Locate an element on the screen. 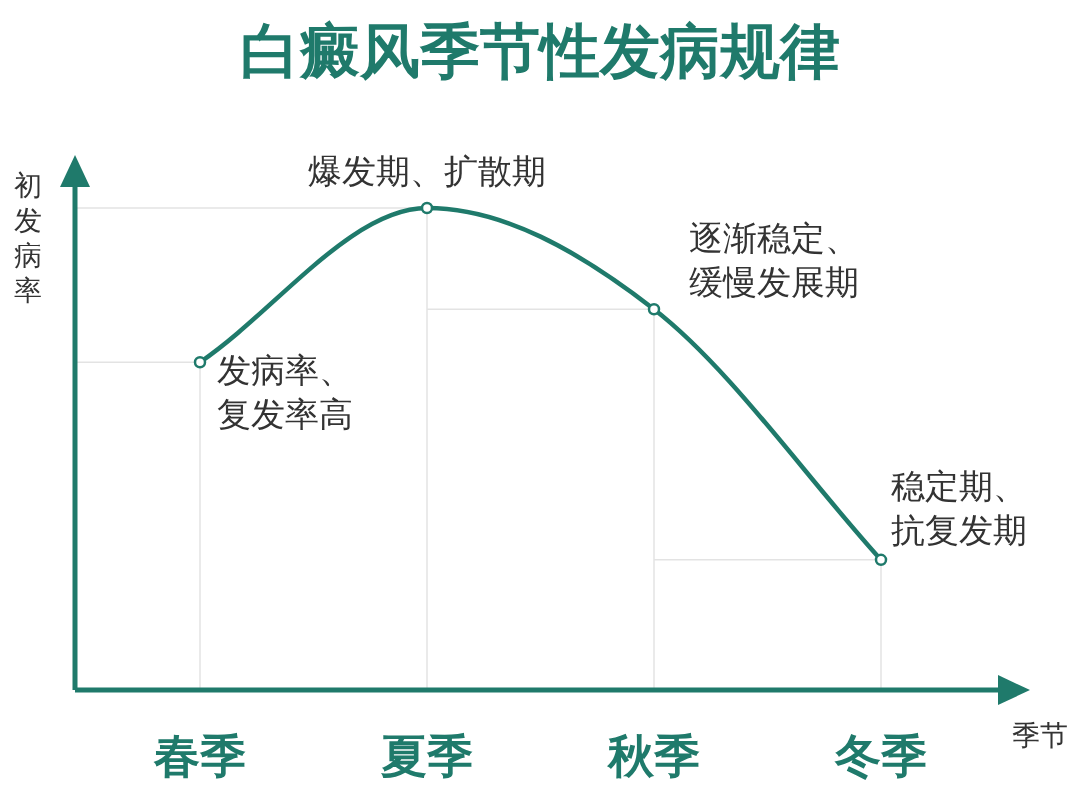 This screenshot has width=1080, height=791. annotation: 逐渐稳定、缓慢发展期 is located at coordinates (774, 260).